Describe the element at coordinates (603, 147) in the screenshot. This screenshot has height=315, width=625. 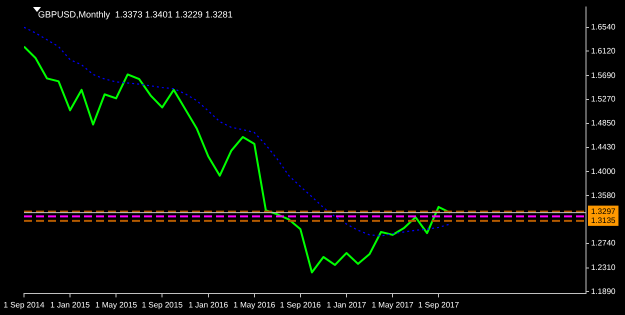
I see `y-tick-label: 1.4430` at that location.